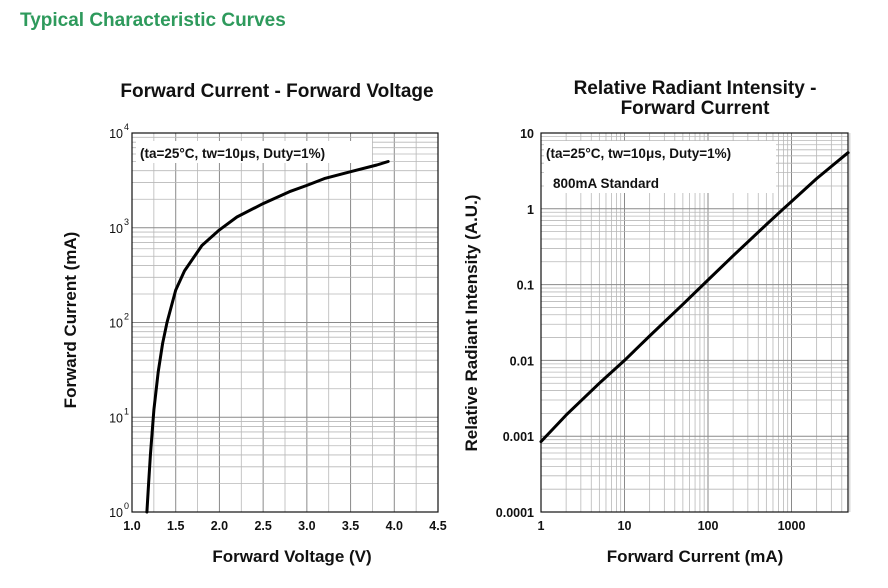 This screenshot has height=588, width=888. Describe the element at coordinates (515, 513) in the screenshot. I see `chart2-y-tick-label: 0.0001` at that location.